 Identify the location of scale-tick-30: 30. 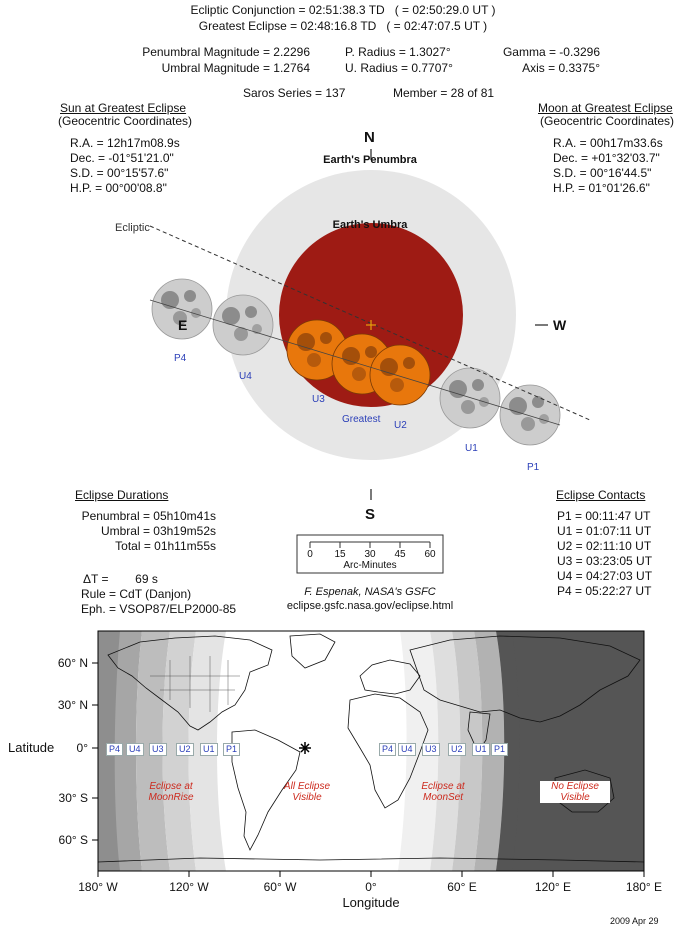
(370, 554).